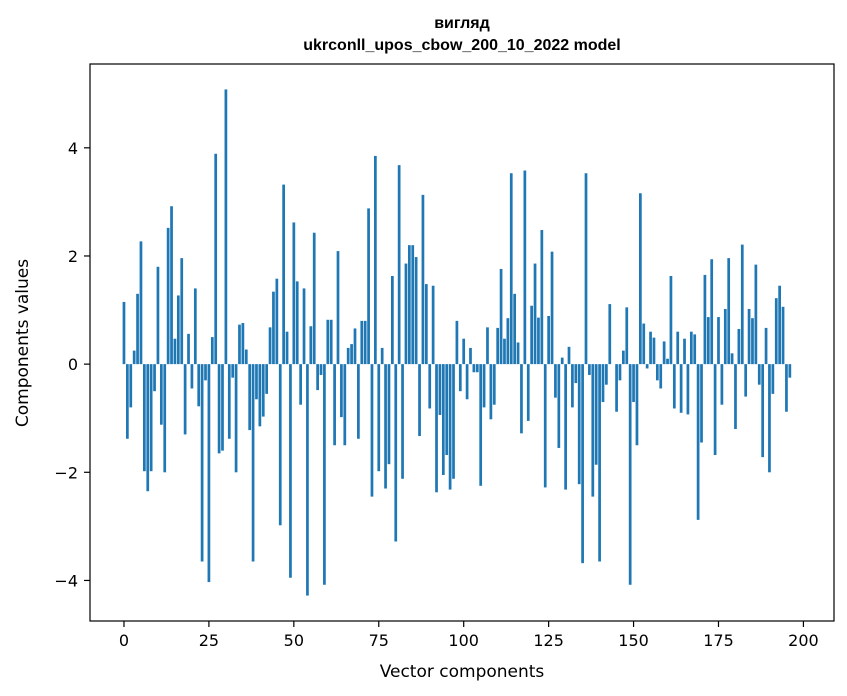  Describe the element at coordinates (66, 580) in the screenshot. I see `y-tick-label: −4` at that location.